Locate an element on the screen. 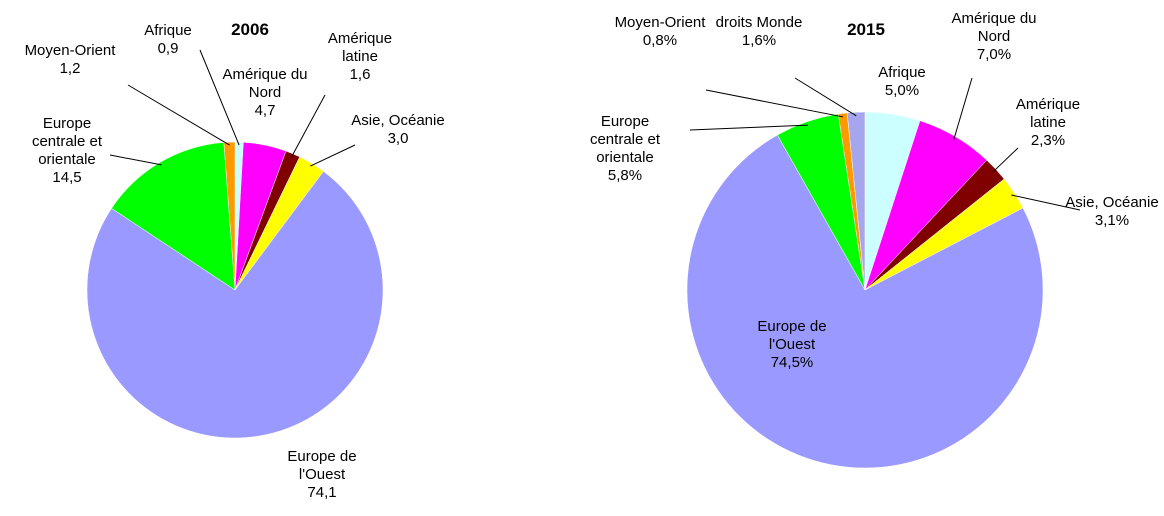  value-label: 2,3% is located at coordinates (1048, 140).